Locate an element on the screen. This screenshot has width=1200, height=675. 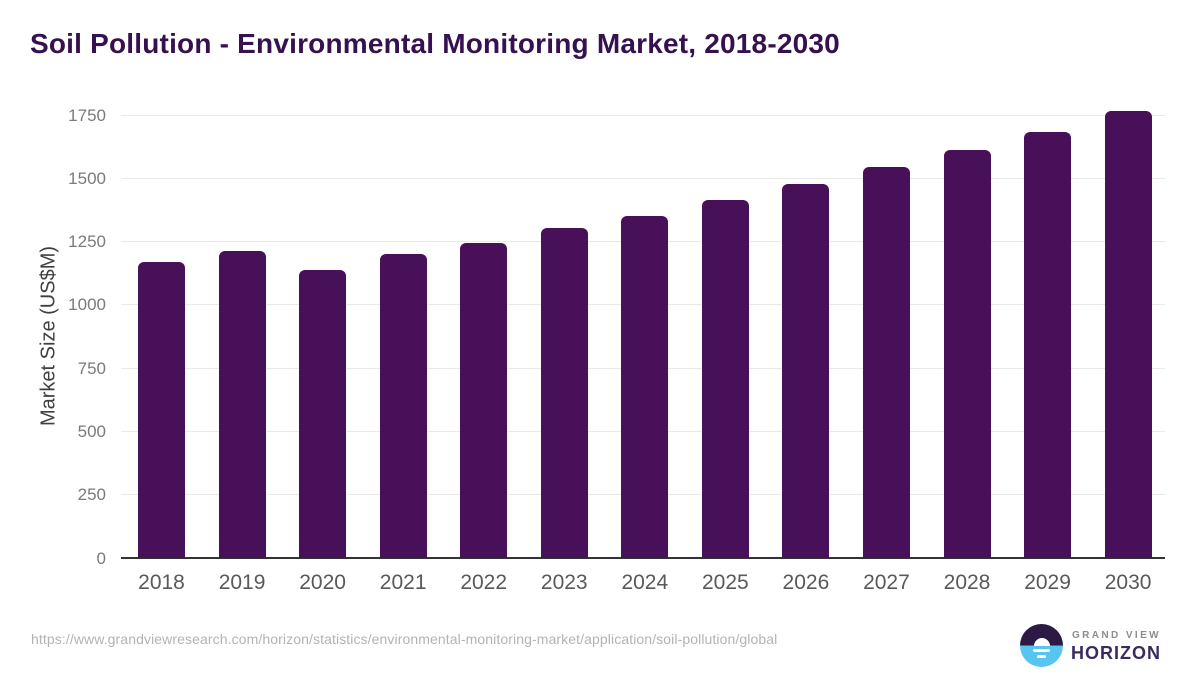
x-axis-tick-label: 2028 is located at coordinates (967, 582).